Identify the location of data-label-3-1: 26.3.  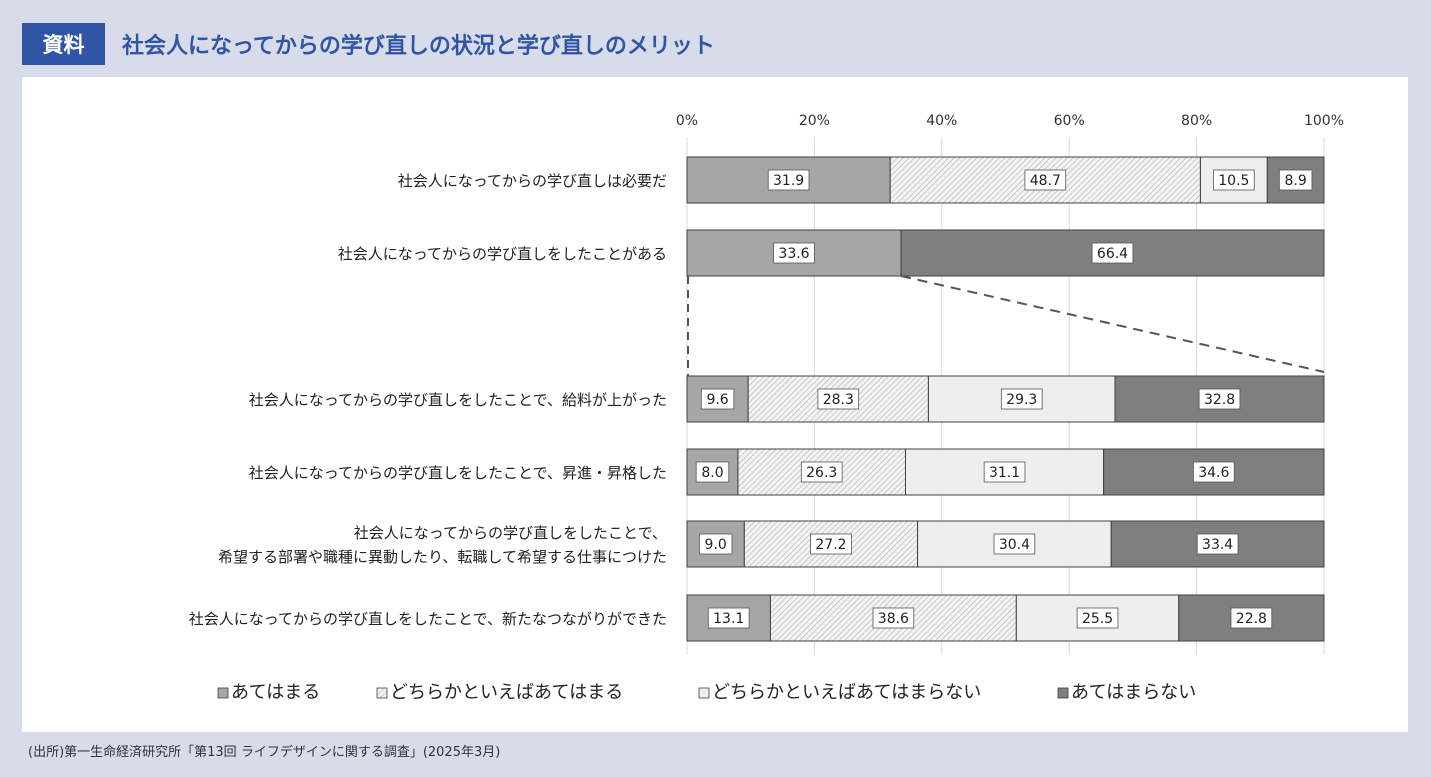
(821, 473).